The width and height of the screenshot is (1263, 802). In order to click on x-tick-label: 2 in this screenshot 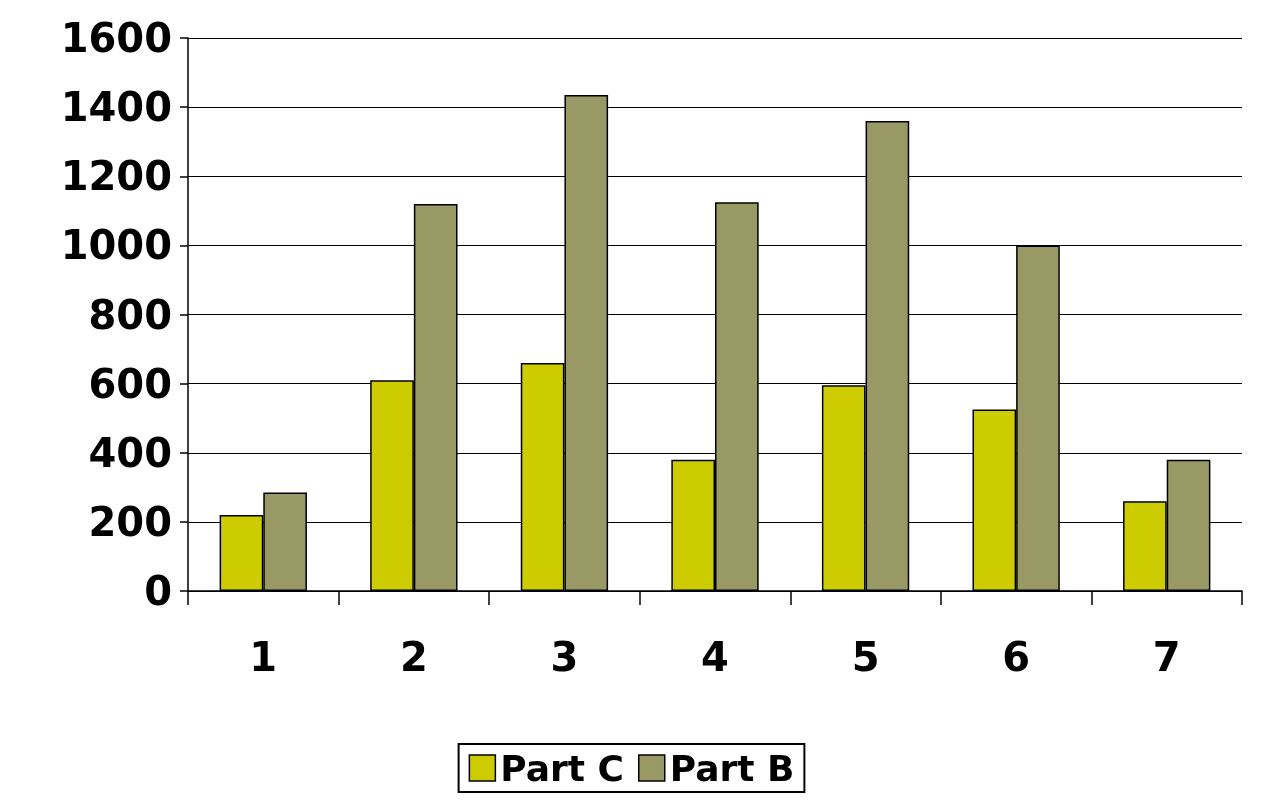, I will do `click(413, 657)`.